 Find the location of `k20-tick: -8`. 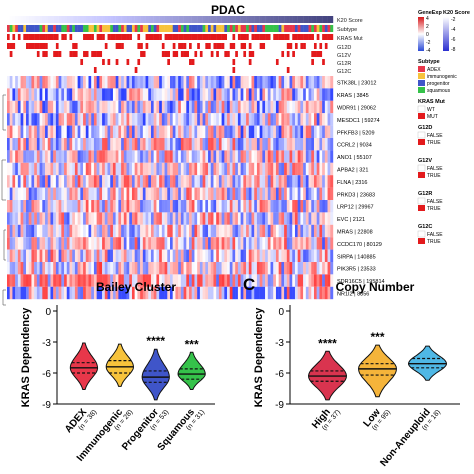

k20-tick: -8 is located at coordinates (453, 50).